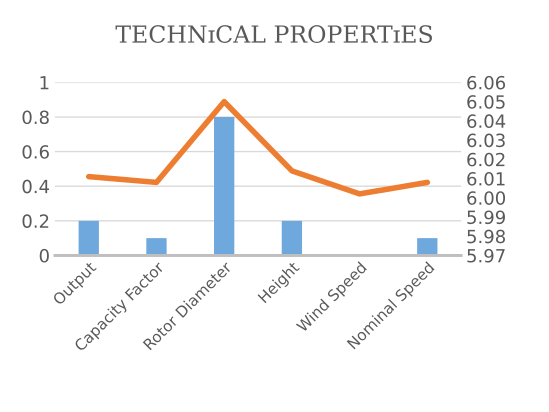 This screenshot has height=412, width=549. What do you see at coordinates (486, 102) in the screenshot?
I see `y2-tick-label: 6.05` at bounding box center [486, 102].